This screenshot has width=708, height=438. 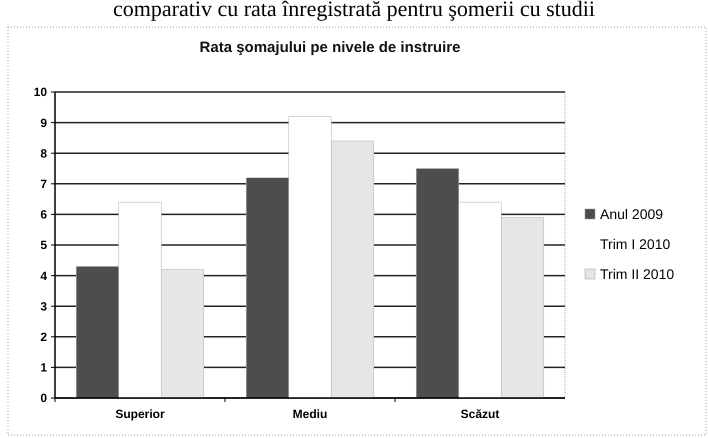 What do you see at coordinates (44, 215) in the screenshot?
I see `y-tick-label: 6` at bounding box center [44, 215].